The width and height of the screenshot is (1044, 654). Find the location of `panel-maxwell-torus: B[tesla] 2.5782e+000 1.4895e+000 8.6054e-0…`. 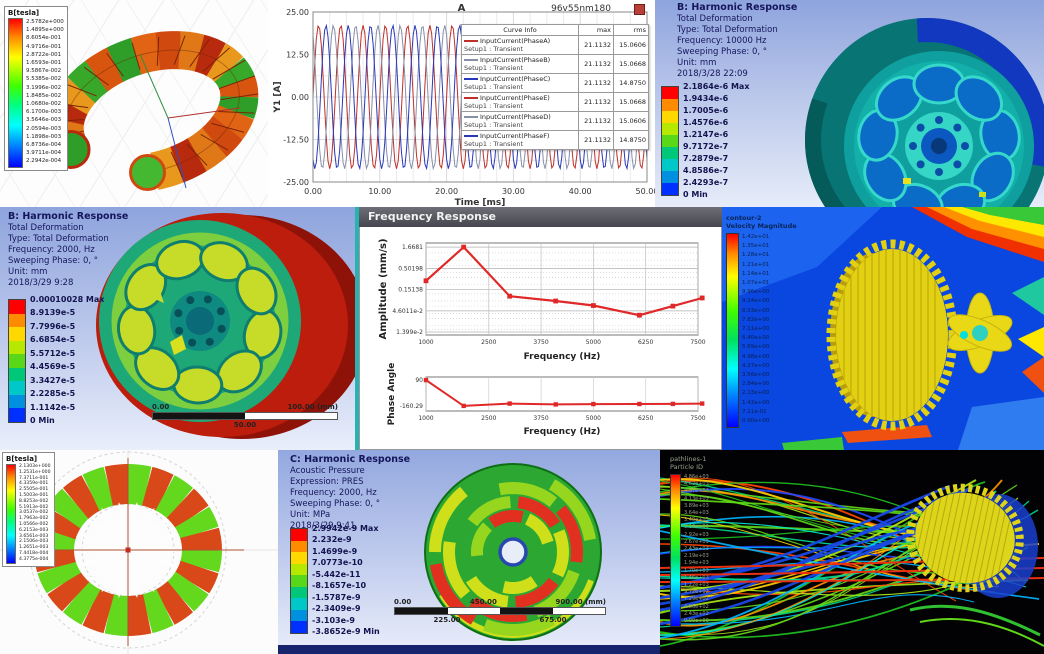

panel-maxwell-torus: B[tesla] 2.5782e+000 1.4895e+000 8.6054e-0… is located at coordinates (134, 103).